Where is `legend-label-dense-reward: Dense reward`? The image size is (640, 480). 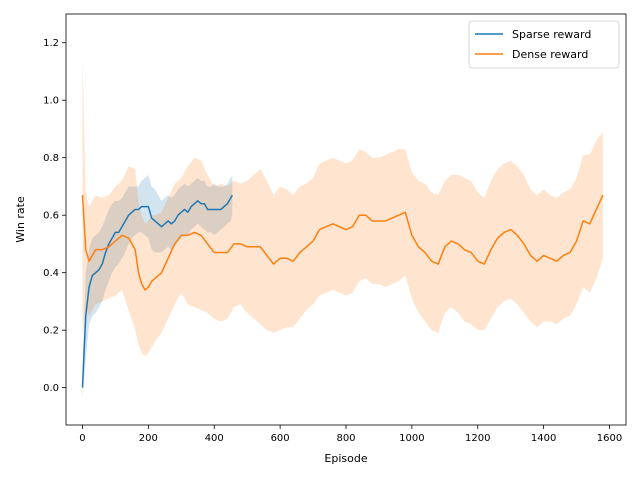 legend-label-dense-reward: Dense reward is located at coordinates (550, 54).